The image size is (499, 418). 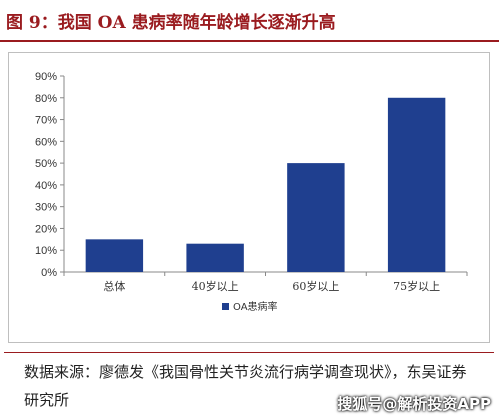 I want to click on data-source: 数据来源：廖德发《我国骨性关节炎流行病学调查现状》，东吴证券研究所, so click(x=245, y=386).